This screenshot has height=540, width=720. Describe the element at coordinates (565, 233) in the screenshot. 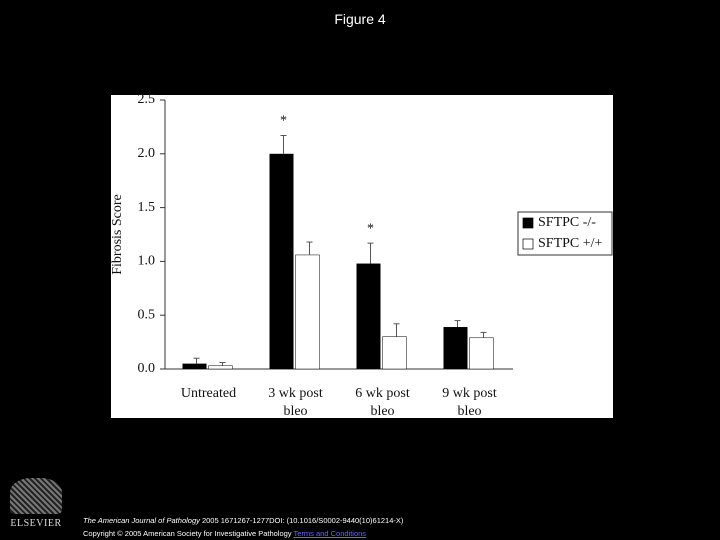

I see `legend-box` at that location.